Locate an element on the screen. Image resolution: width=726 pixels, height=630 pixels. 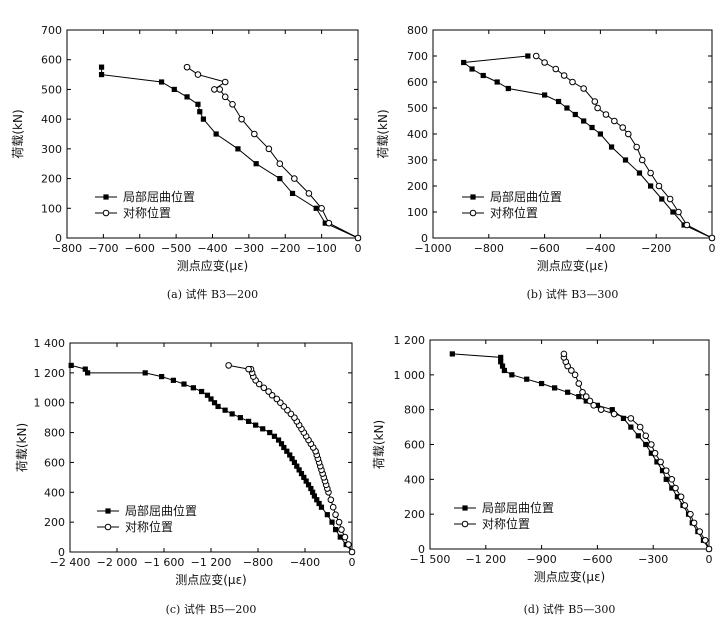
y-tick-label: 600 is located at coordinates (54, 462).